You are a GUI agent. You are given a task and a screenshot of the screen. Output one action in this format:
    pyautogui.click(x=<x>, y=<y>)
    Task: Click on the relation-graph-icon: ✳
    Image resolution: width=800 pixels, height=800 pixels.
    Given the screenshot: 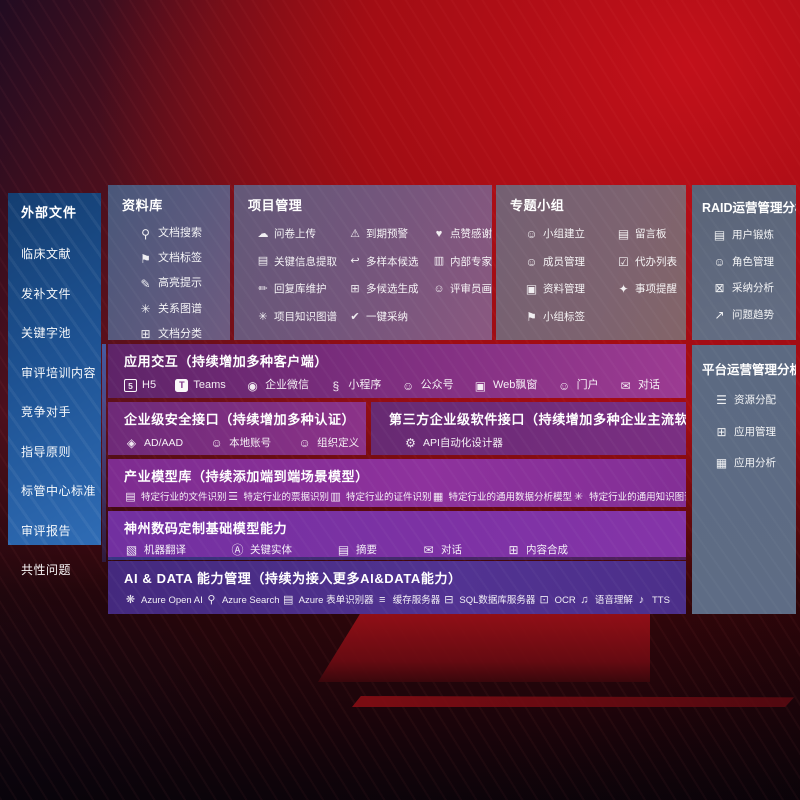 What is the action you would take?
    pyautogui.click(x=145, y=309)
    